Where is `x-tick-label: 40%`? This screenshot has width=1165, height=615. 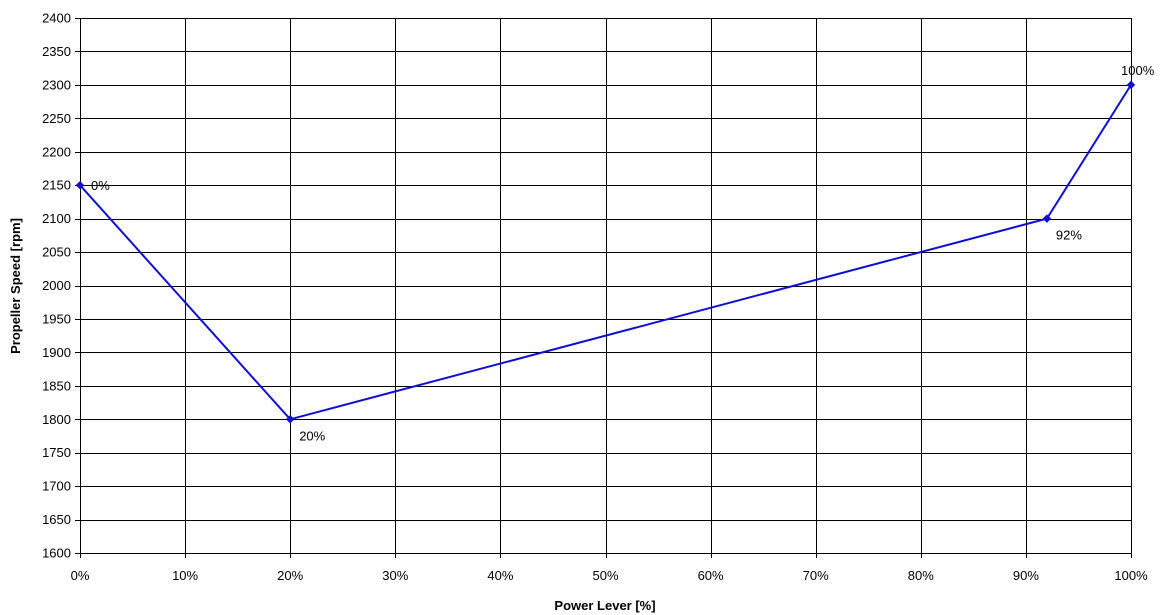 x-tick-label: 40% is located at coordinates (500, 575).